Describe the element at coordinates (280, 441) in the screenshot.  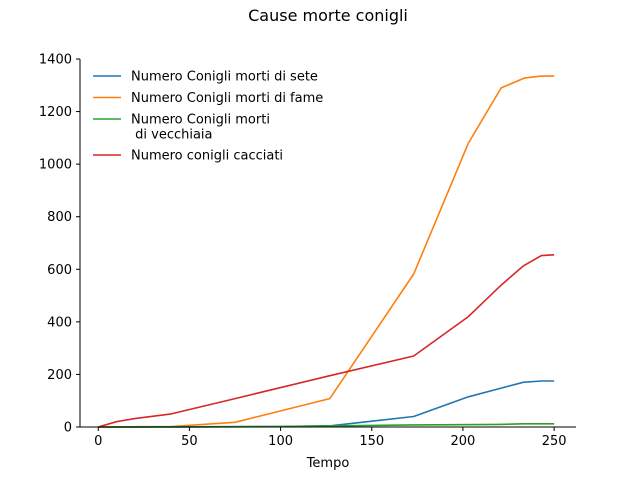
I see `x-tick-label: 100` at that location.